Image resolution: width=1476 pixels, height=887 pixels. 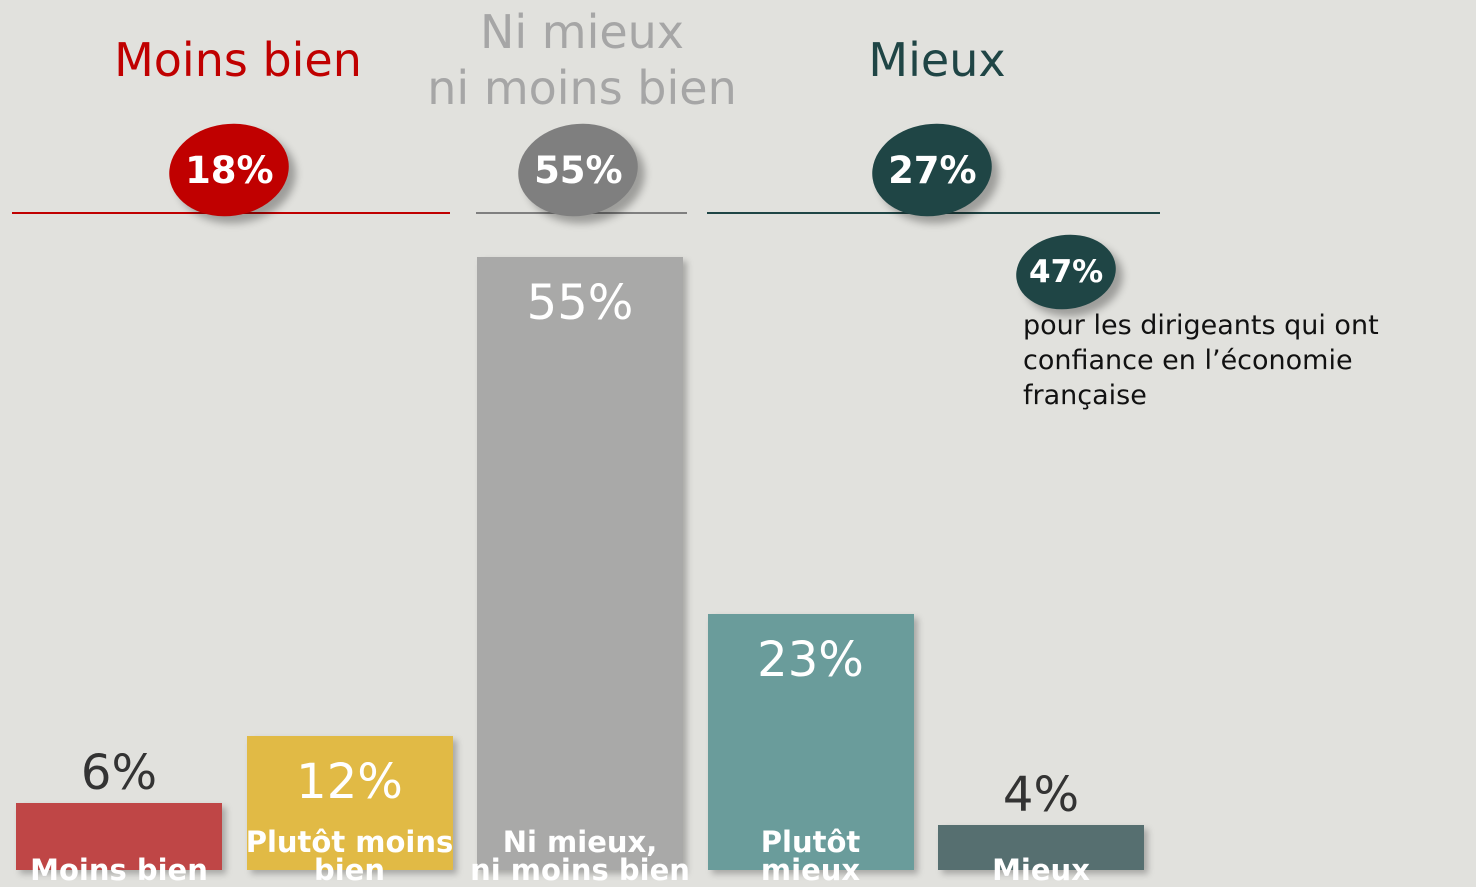 I want to click on value-label: 55%, so click(x=580, y=303).